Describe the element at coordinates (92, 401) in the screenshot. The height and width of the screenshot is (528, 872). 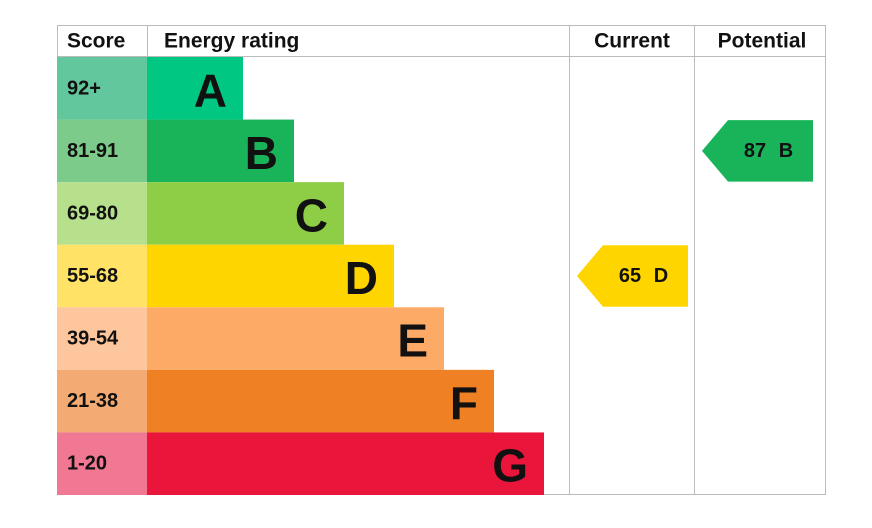
I see `score-range: 21-38` at that location.